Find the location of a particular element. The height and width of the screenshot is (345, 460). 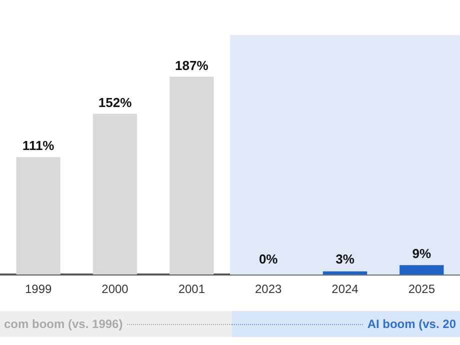

x-tick-label: 2024 is located at coordinates (345, 289).